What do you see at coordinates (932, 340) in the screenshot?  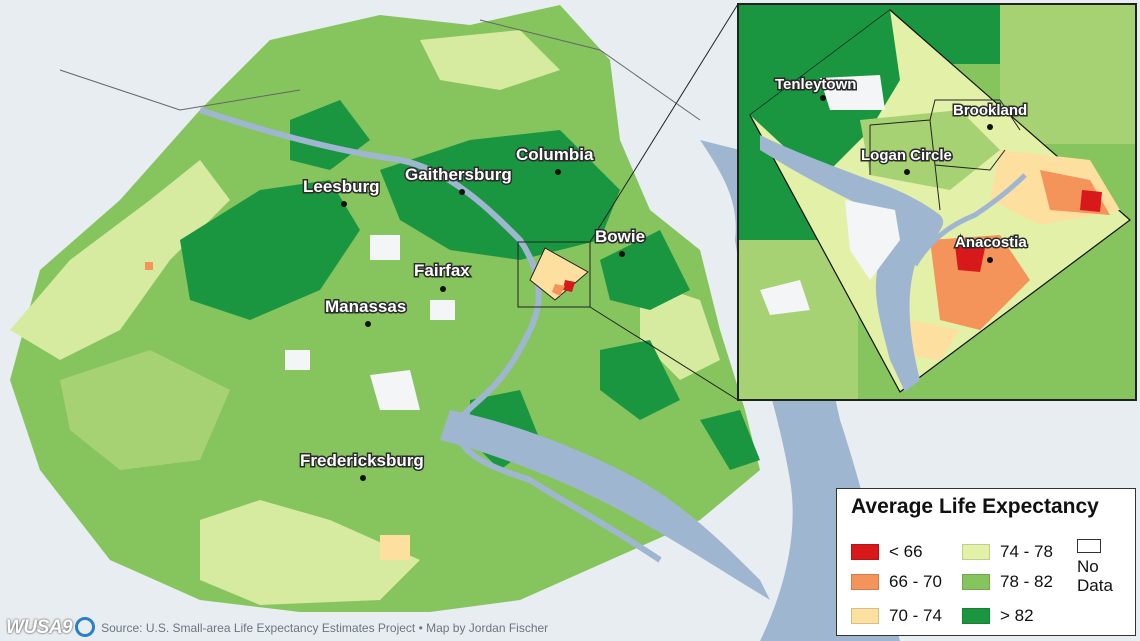 I see `inset-dc-peach-south` at bounding box center [932, 340].